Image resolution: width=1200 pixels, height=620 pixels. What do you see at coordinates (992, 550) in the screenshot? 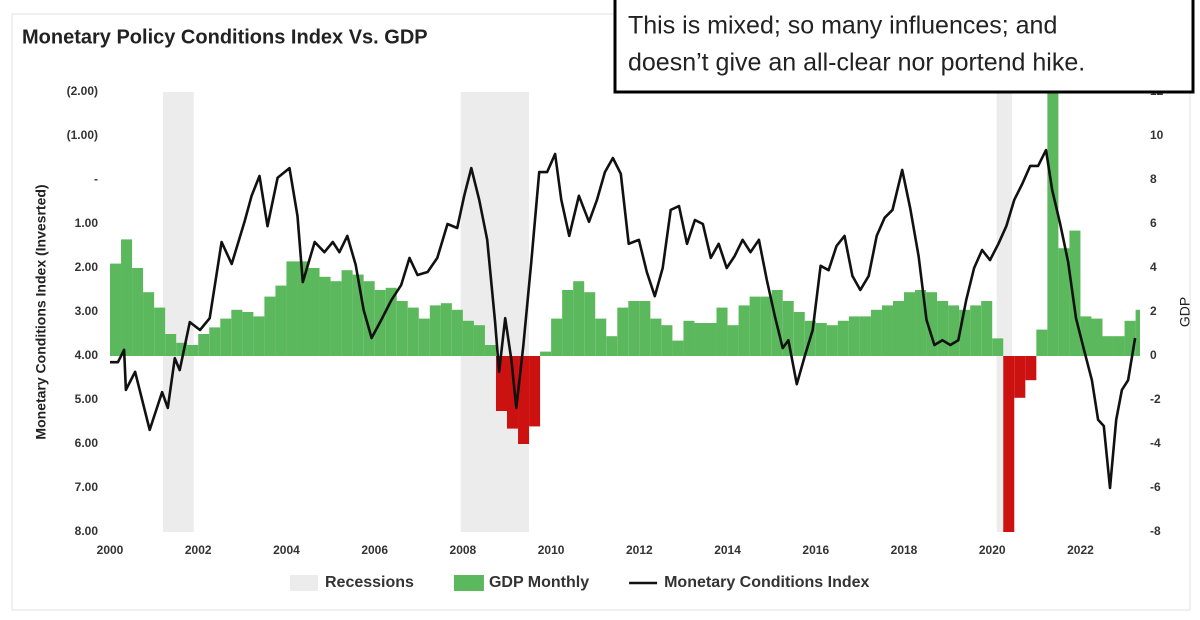
I see `x-tick-label: 2020` at bounding box center [992, 550].